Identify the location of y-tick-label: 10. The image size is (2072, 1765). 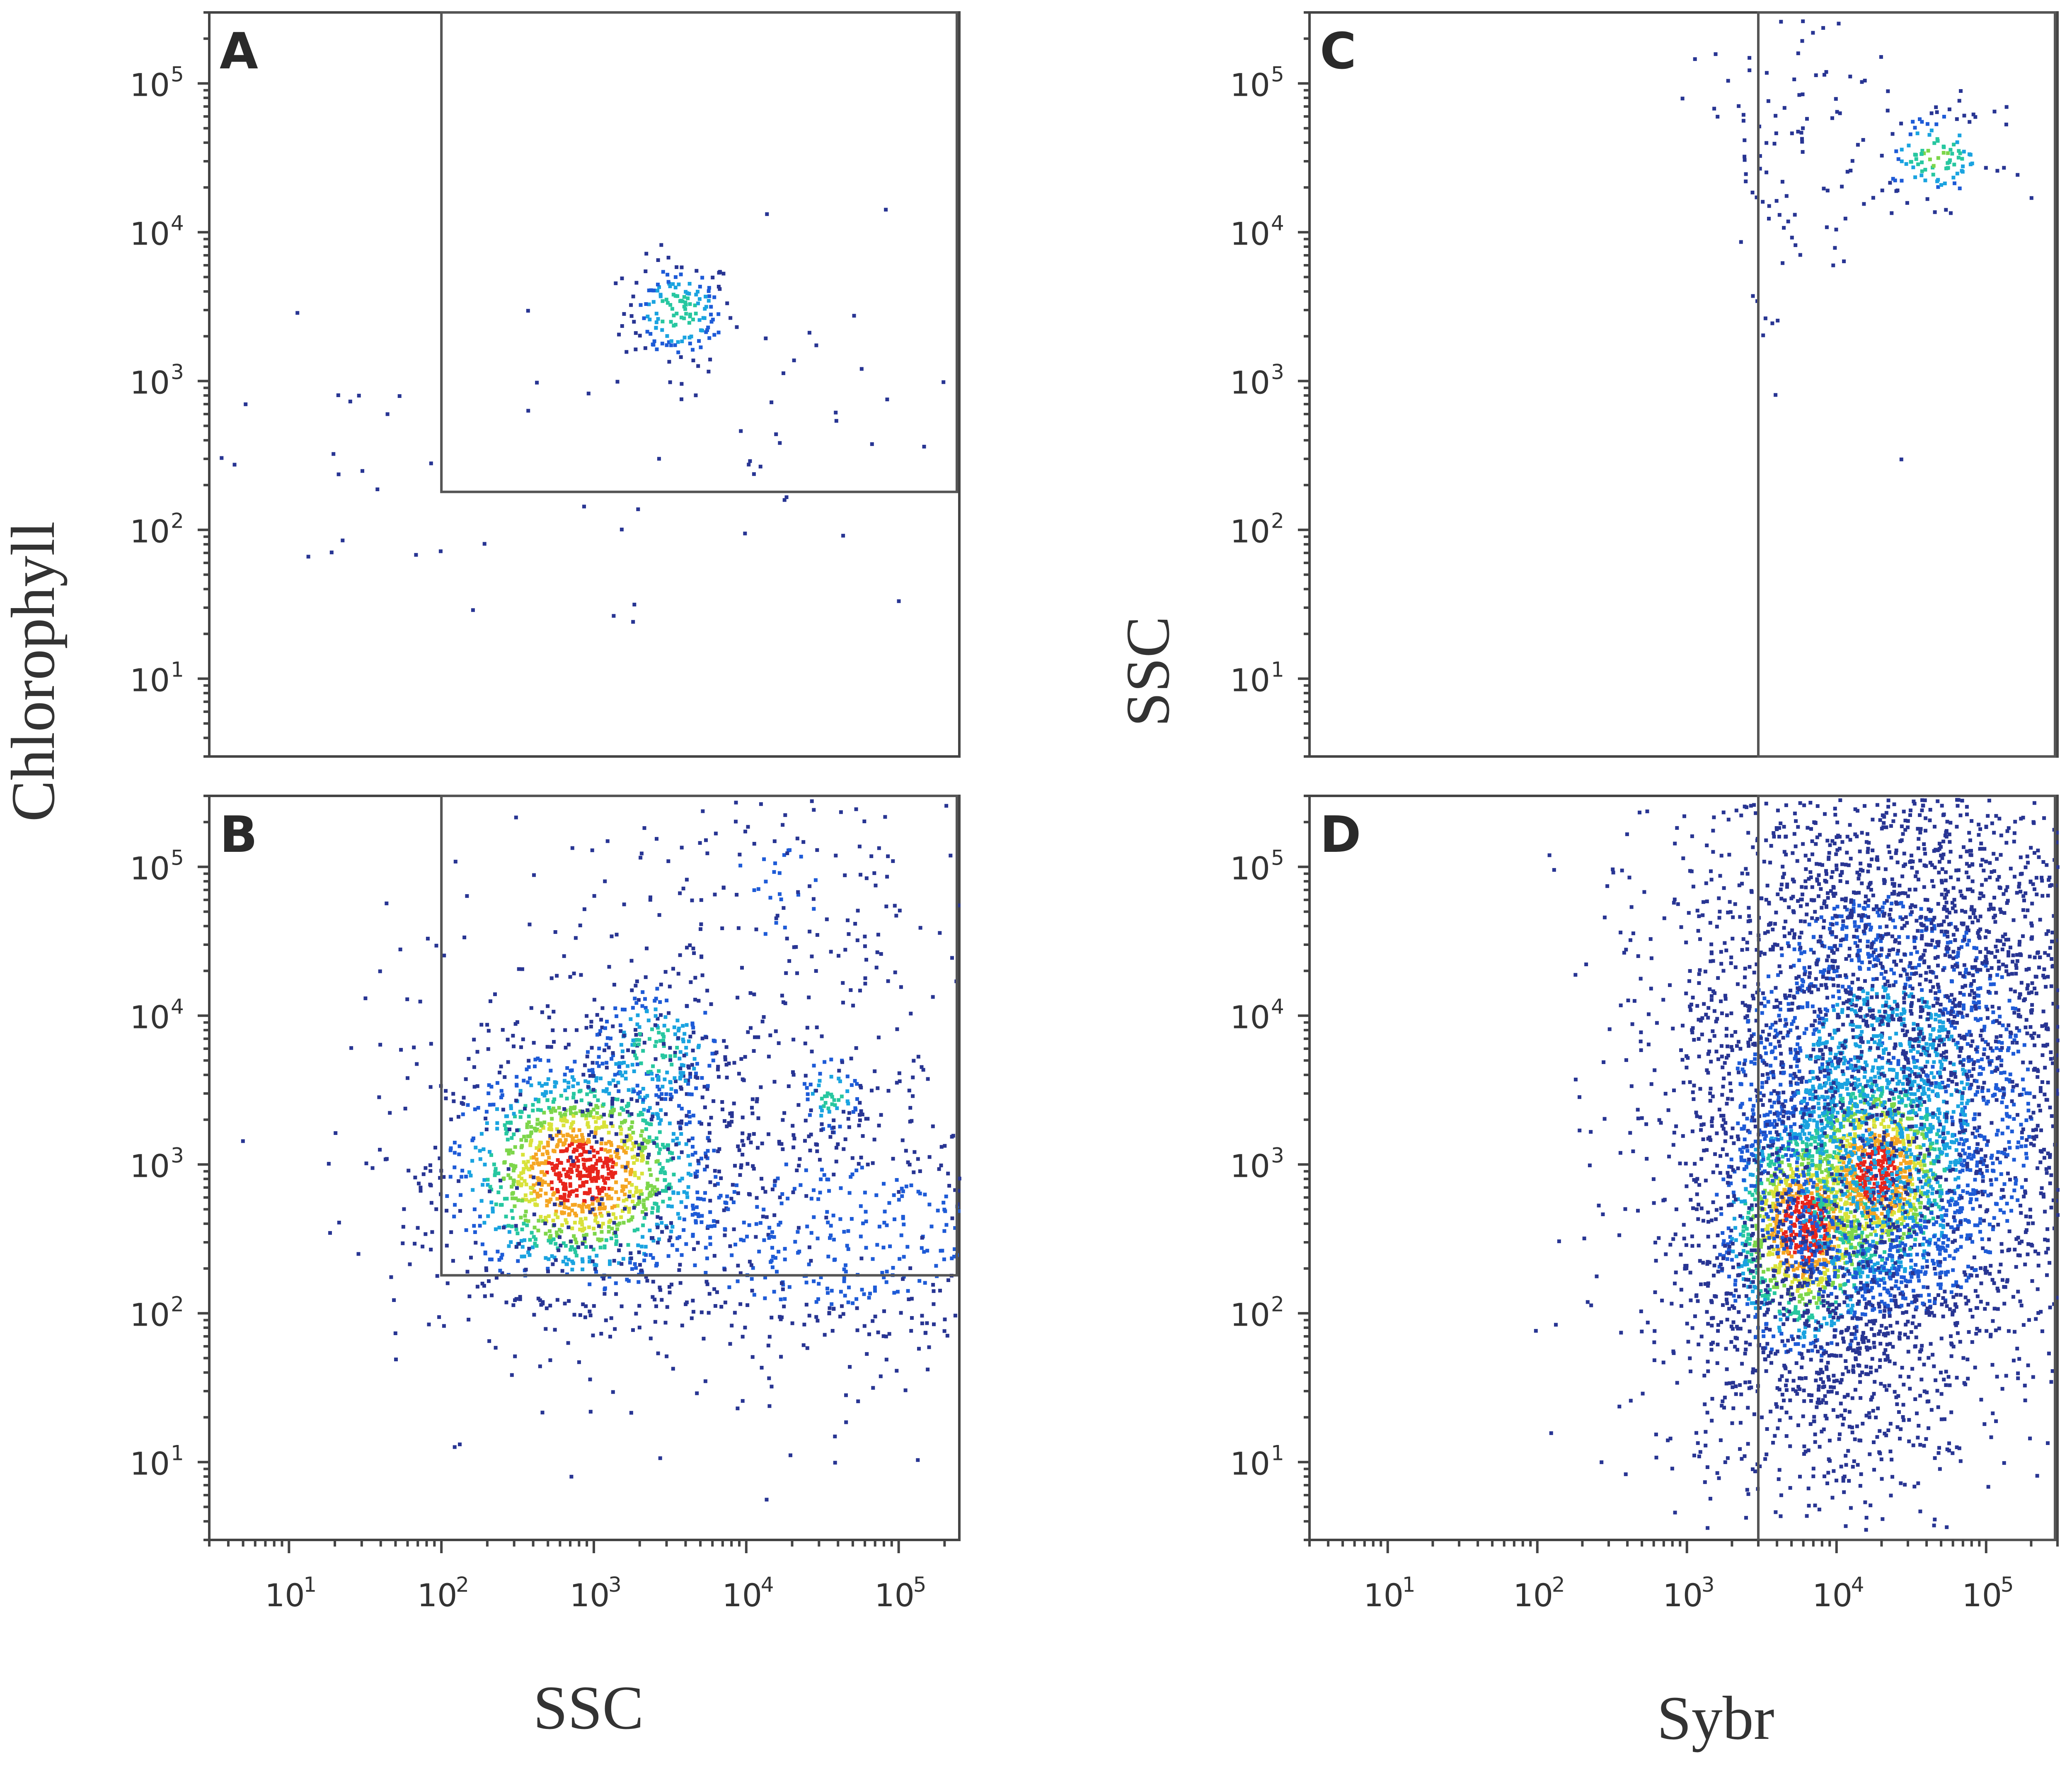
(150, 680).